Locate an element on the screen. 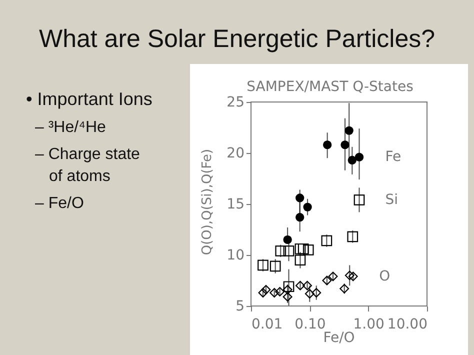 The height and width of the screenshot is (355, 474). y-tick-label: 25 is located at coordinates (235, 102).